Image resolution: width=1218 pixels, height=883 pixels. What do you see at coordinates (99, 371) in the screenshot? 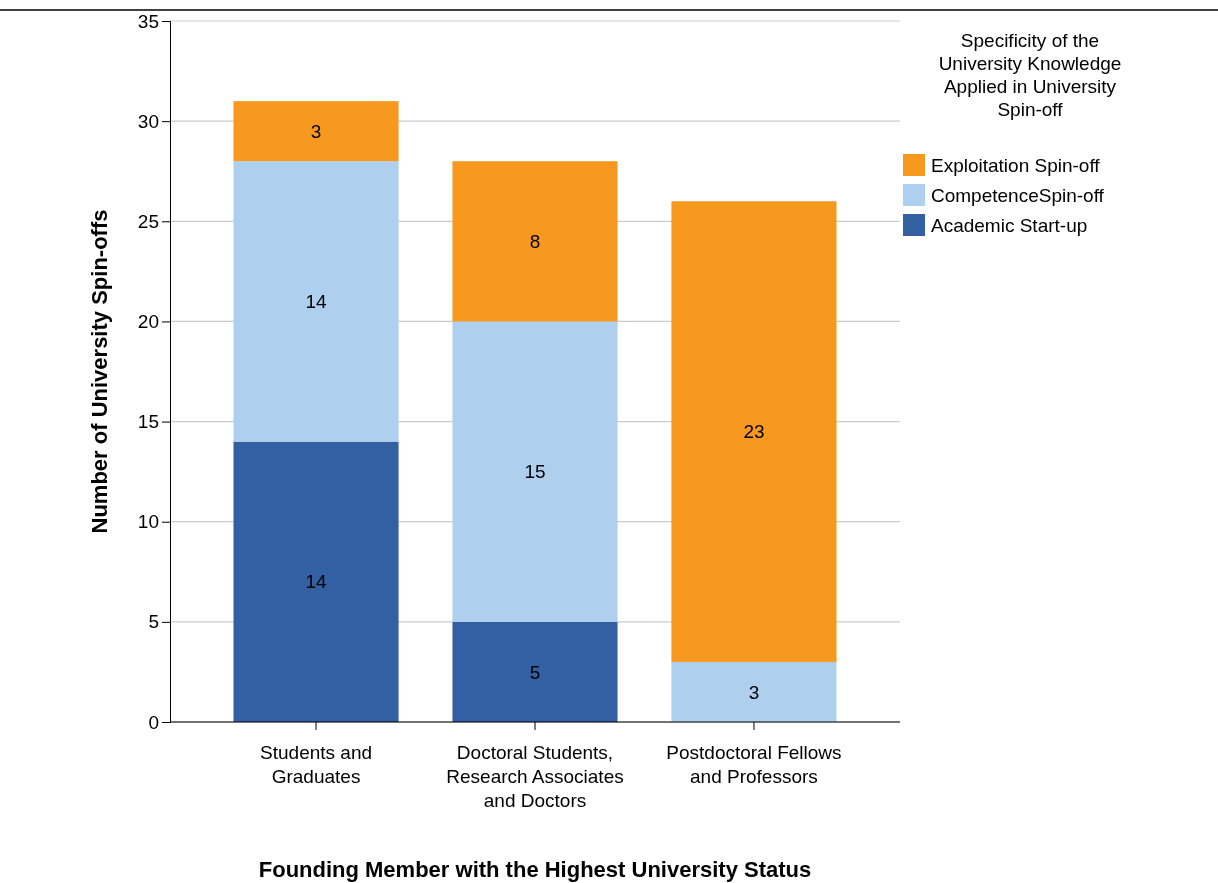
I see `y-axis-title: Number of University Spin-offs` at bounding box center [99, 371].